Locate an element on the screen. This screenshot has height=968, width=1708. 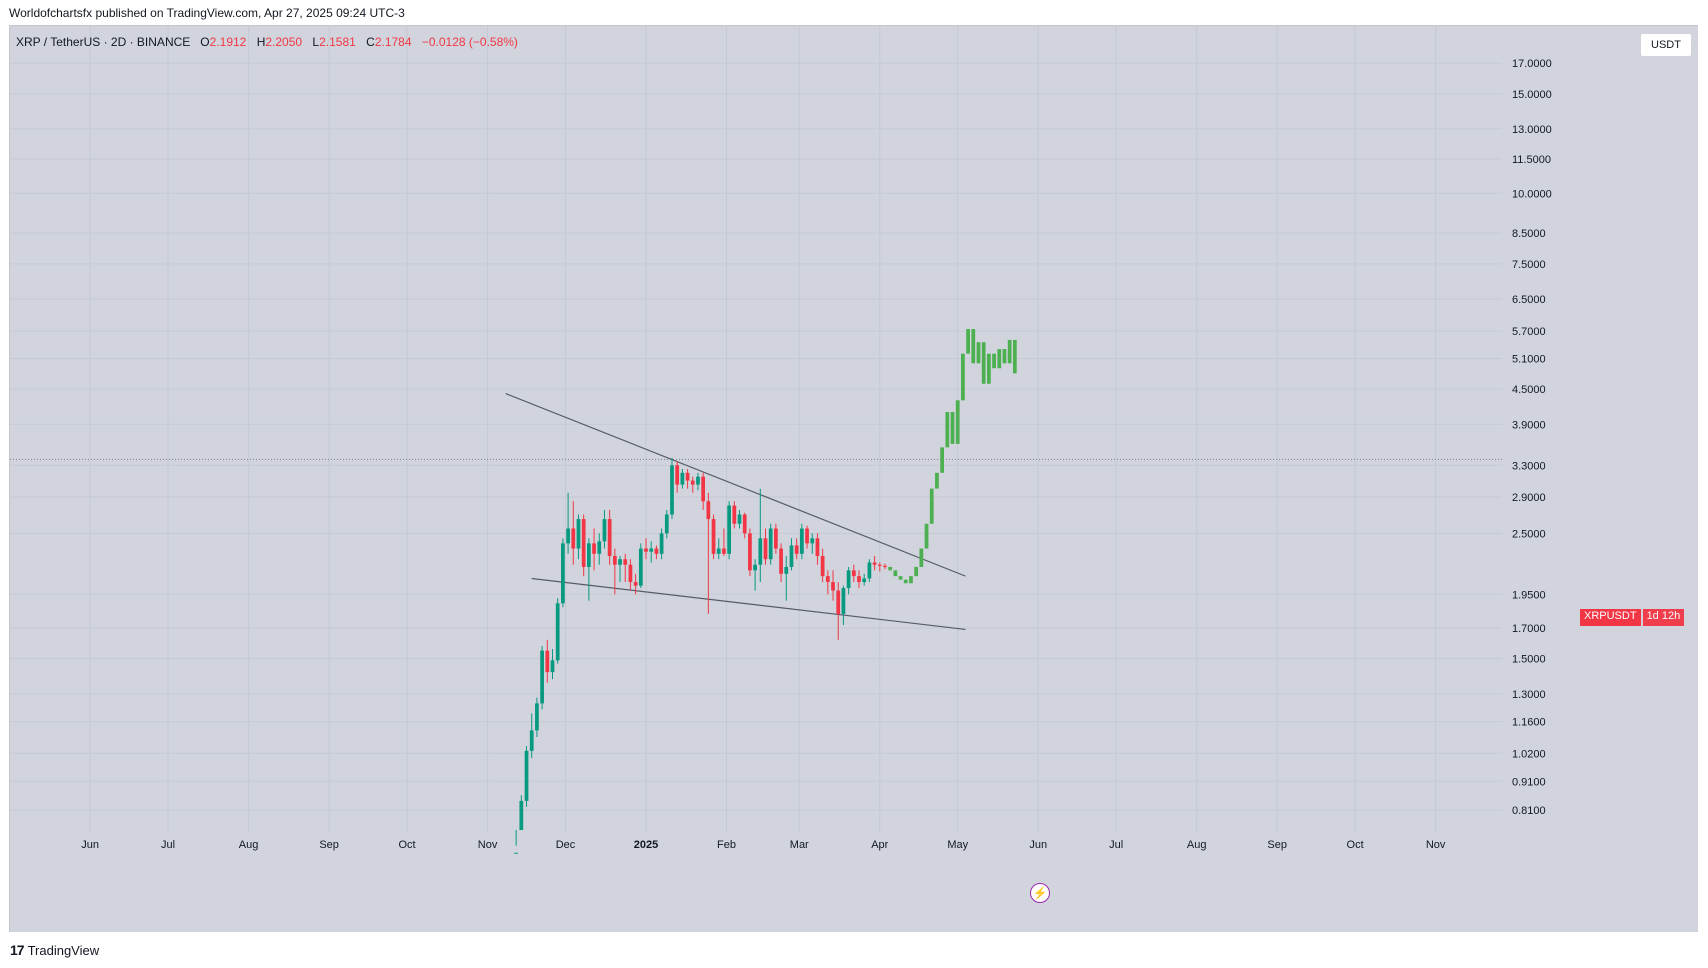
lightning-icon: ⚡ is located at coordinates (1040, 893).